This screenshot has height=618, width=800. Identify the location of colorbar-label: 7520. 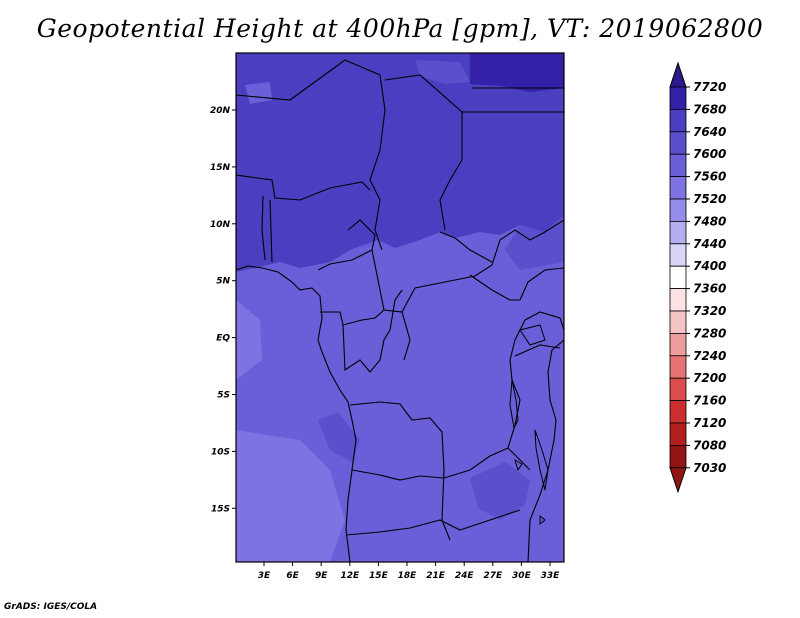
(709, 199).